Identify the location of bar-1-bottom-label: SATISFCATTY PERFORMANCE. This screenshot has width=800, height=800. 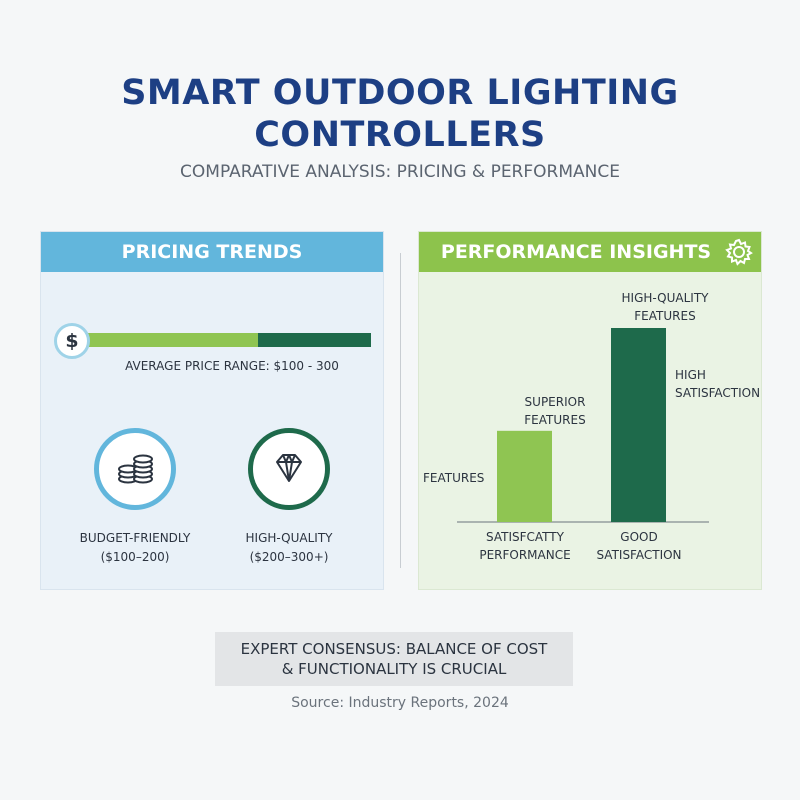
(525, 546).